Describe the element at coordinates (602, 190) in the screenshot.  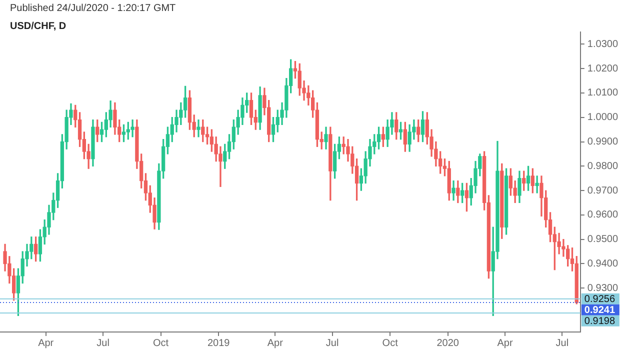
I see `y-tick-label: 0.9700` at that location.